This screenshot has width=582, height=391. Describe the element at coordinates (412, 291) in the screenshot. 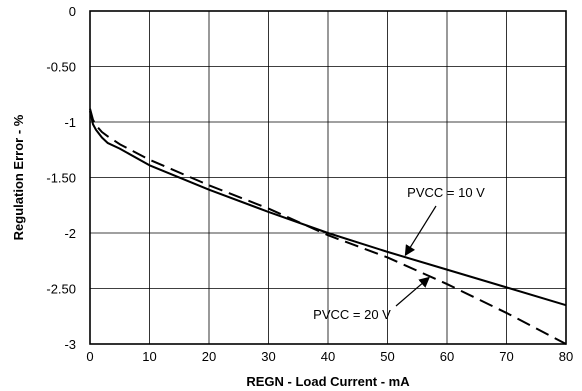

I see `annotation-arrow-pvcc-20v` at that location.